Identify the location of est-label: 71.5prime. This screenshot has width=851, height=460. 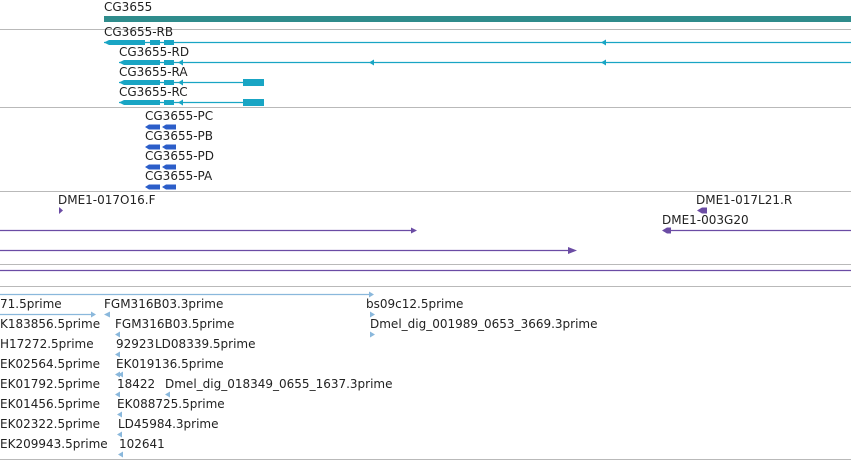
(31, 304).